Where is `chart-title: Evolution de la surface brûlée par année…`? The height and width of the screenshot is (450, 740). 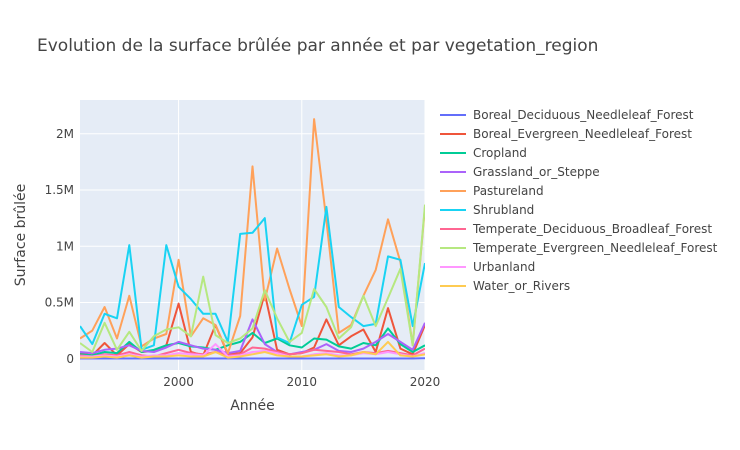 chart-title: Evolution de la surface brûlée par année… is located at coordinates (317, 46).